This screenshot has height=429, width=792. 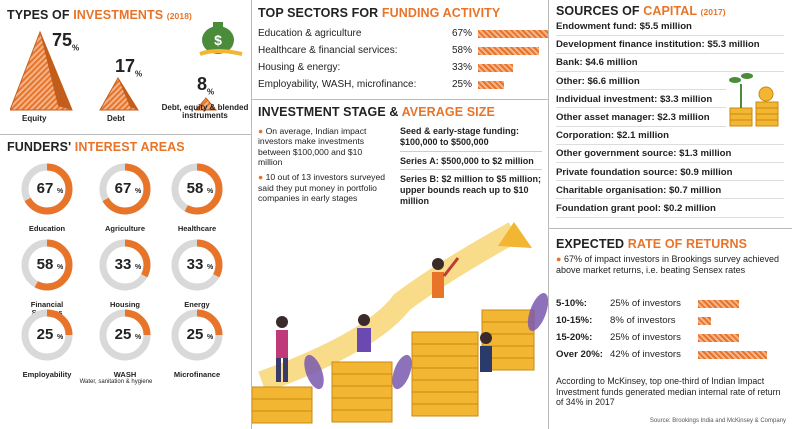 I want to click on ring-pct: 33, so click(x=123, y=264).